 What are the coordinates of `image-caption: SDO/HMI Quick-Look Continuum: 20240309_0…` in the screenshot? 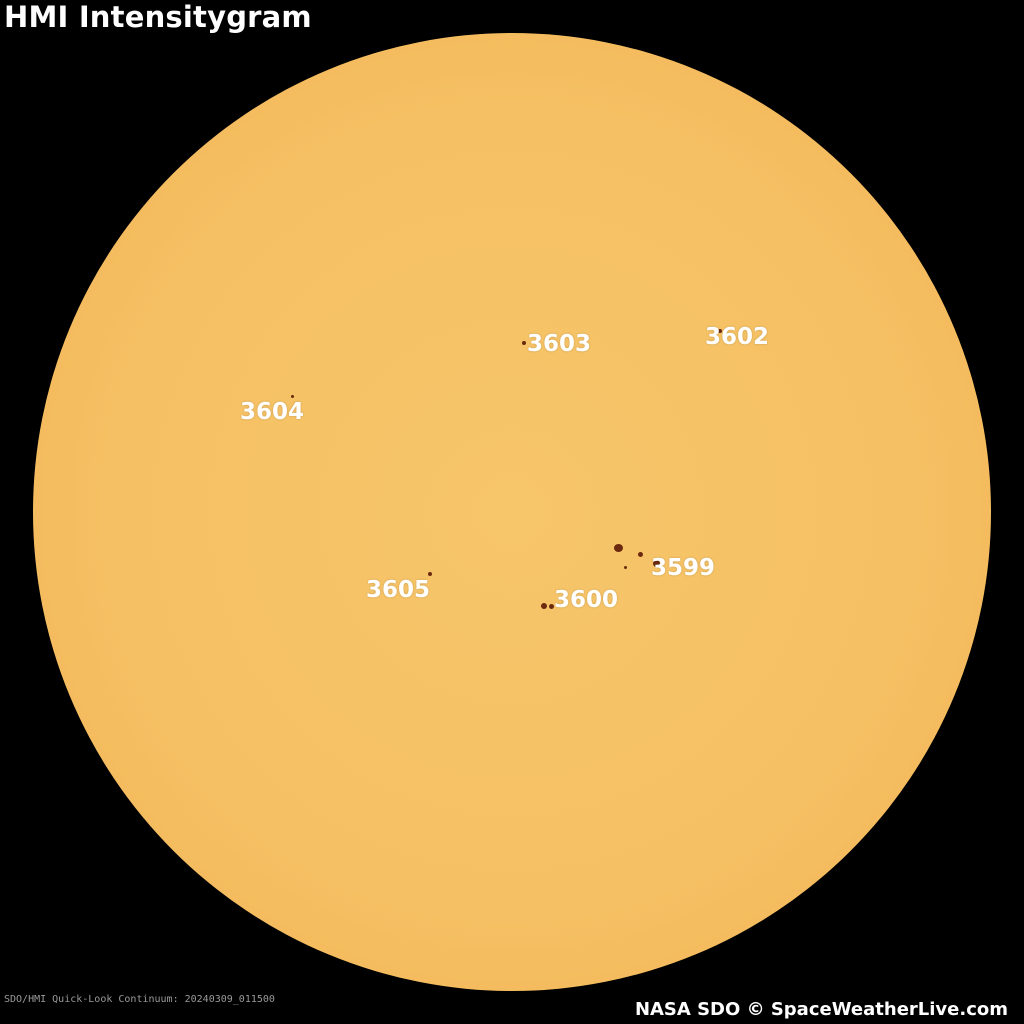 It's located at (139, 999).